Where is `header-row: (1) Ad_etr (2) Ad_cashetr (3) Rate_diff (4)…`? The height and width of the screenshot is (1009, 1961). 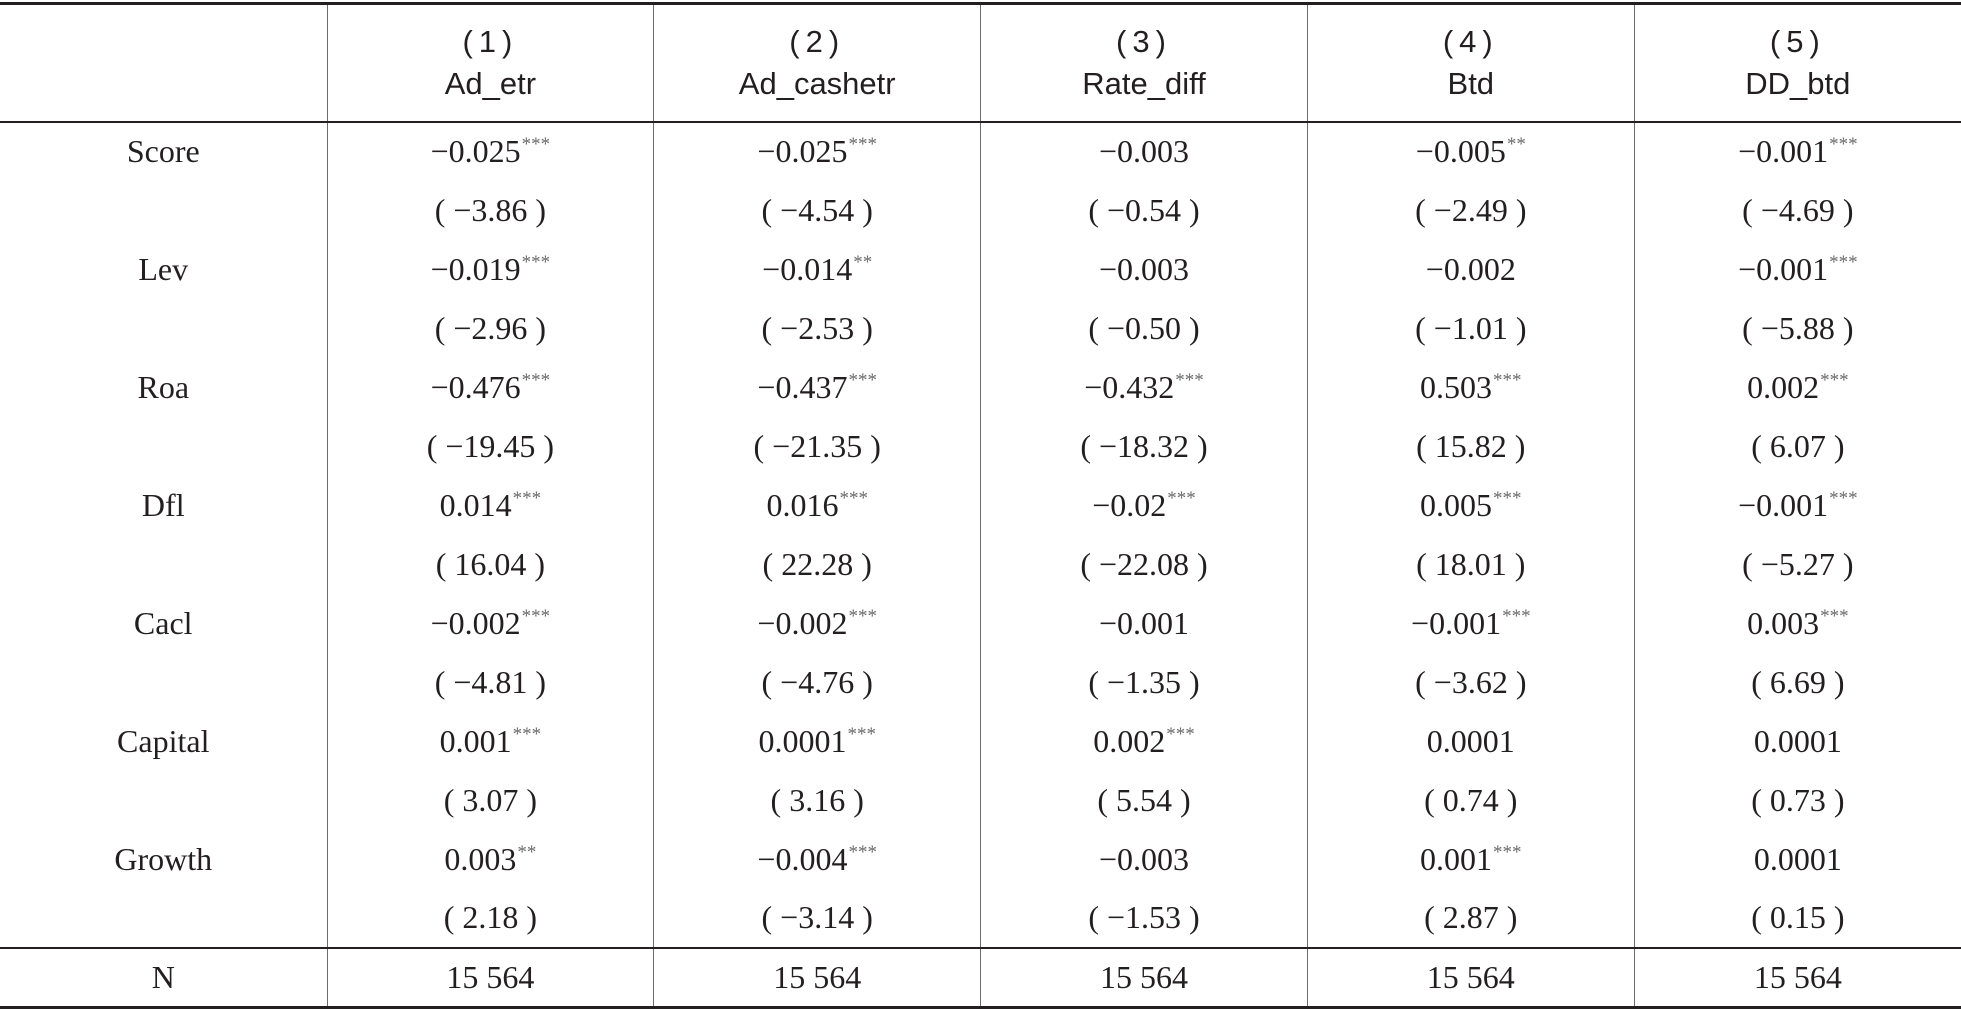 header-row: (1) Ad_etr (2) Ad_cashetr (3) Rate_diff (4)… is located at coordinates (980, 62).